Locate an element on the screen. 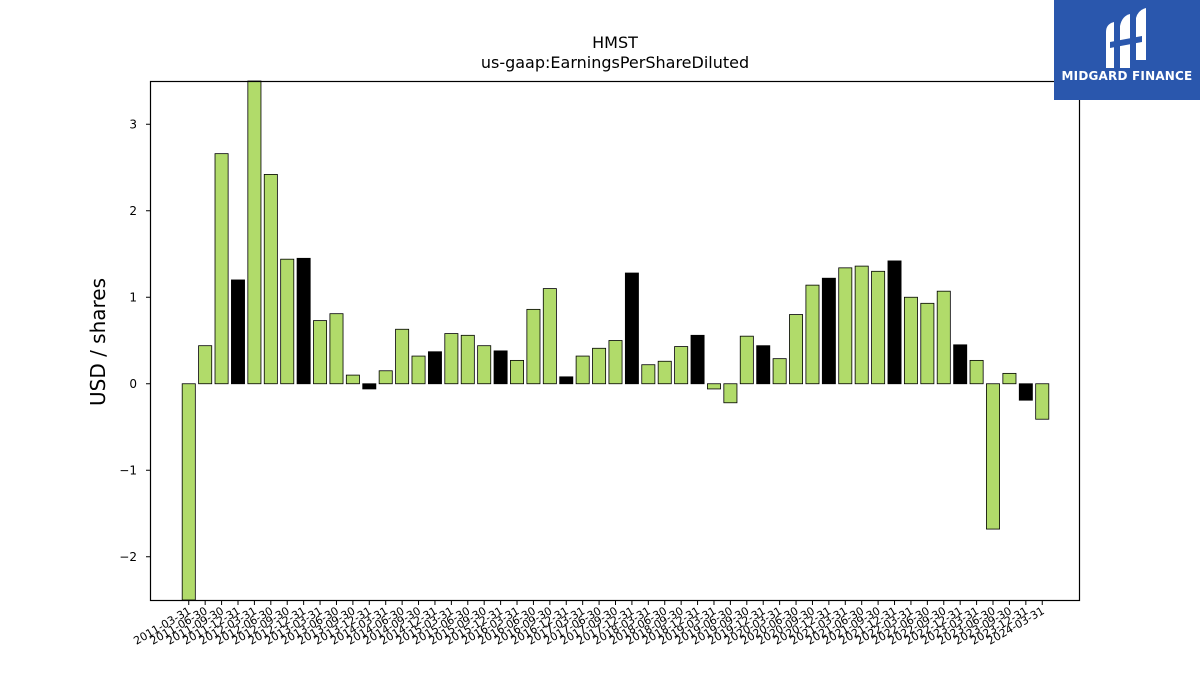  chart-title: HMST is located at coordinates (615, 42).